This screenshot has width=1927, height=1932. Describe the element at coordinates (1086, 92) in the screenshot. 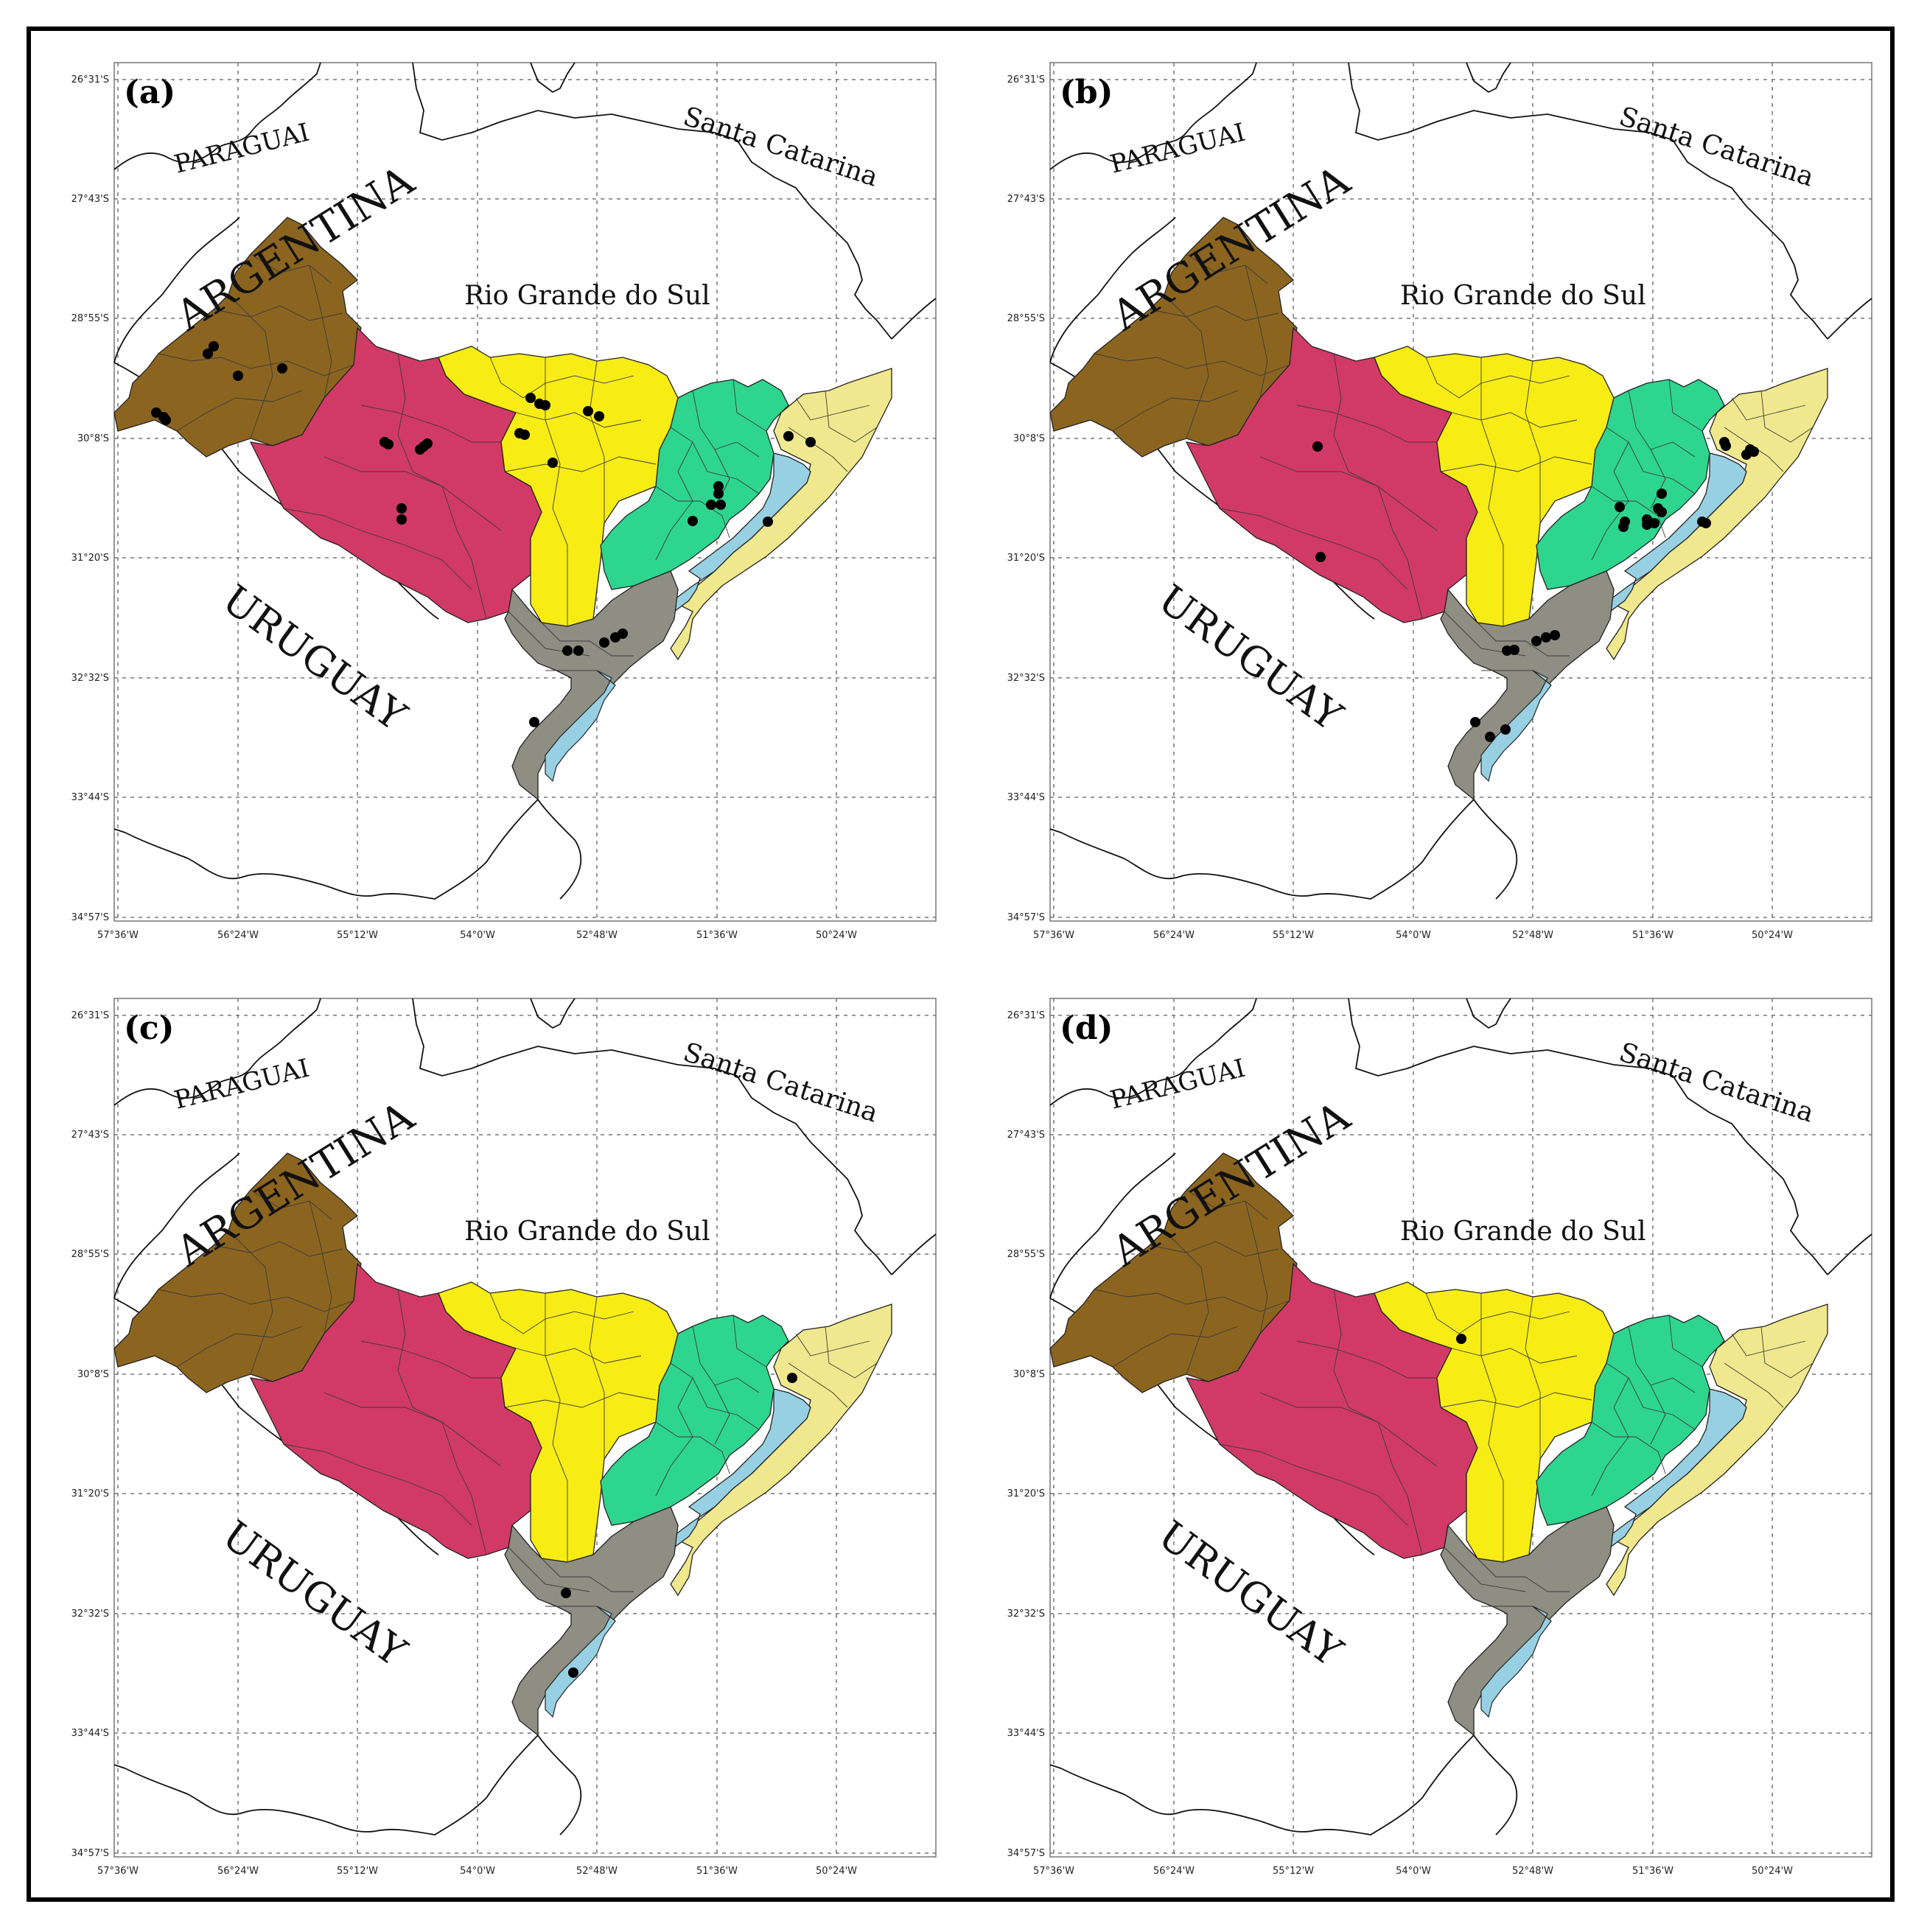

I see `panel-letter: (b)` at that location.